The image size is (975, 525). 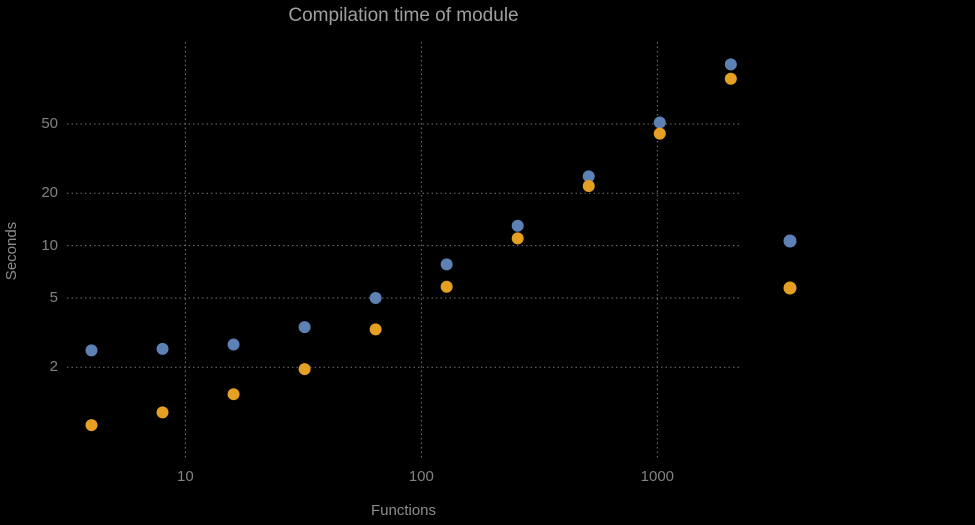 What do you see at coordinates (53, 297) in the screenshot?
I see `y-tick-label-5: 5` at bounding box center [53, 297].